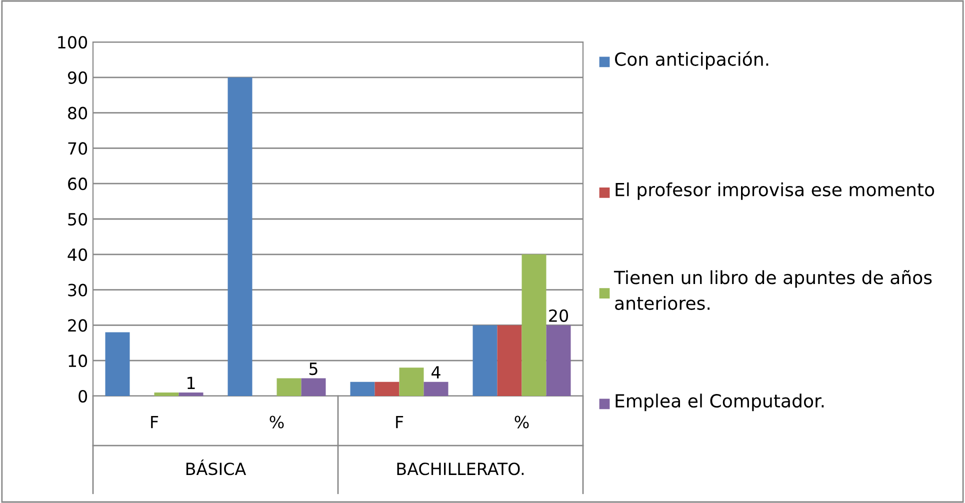 The image size is (965, 503). Describe the element at coordinates (78, 184) in the screenshot. I see `y-tick-label: 60` at that location.